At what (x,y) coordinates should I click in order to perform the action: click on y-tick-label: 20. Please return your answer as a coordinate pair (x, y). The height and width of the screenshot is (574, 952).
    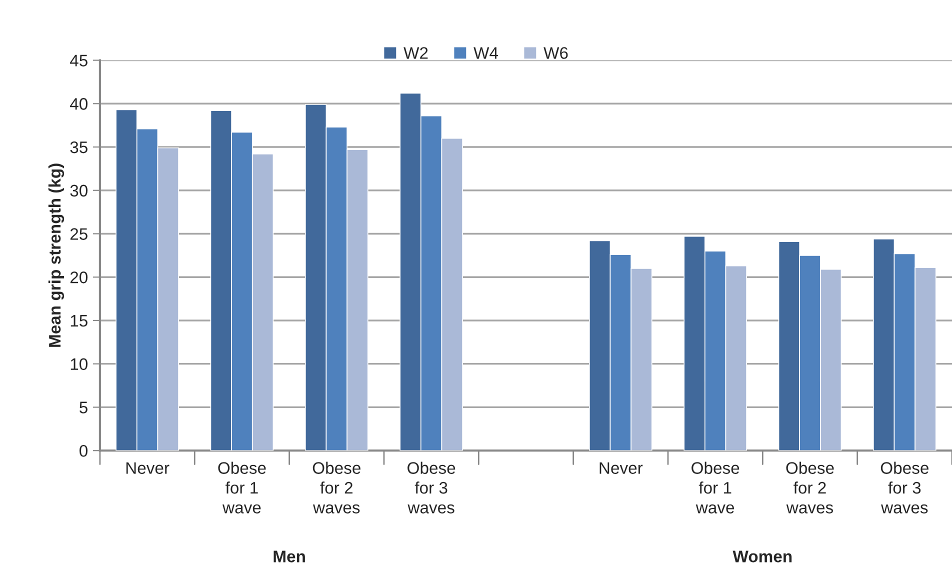
    Looking at the image, I should click on (79, 278).